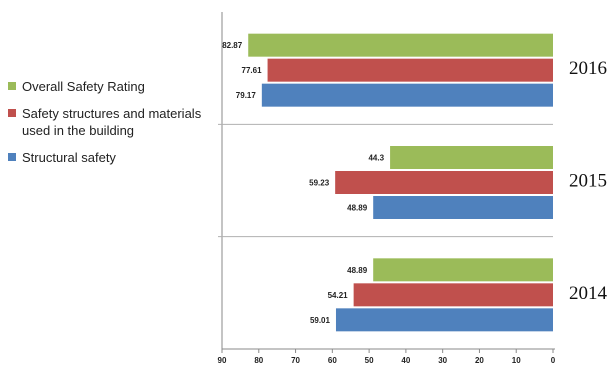 The image size is (611, 369). What do you see at coordinates (516, 360) in the screenshot?
I see `x-tick-label: 10` at bounding box center [516, 360].